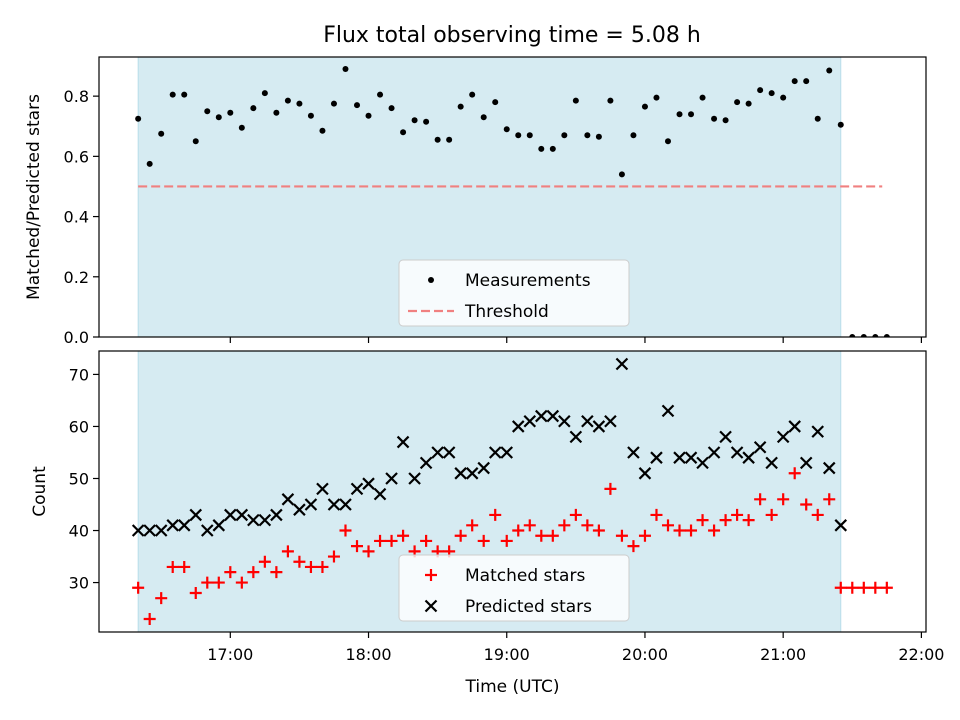 This screenshot has width=960, height=720. I want to click on y-tick-label: 50, so click(79, 478).